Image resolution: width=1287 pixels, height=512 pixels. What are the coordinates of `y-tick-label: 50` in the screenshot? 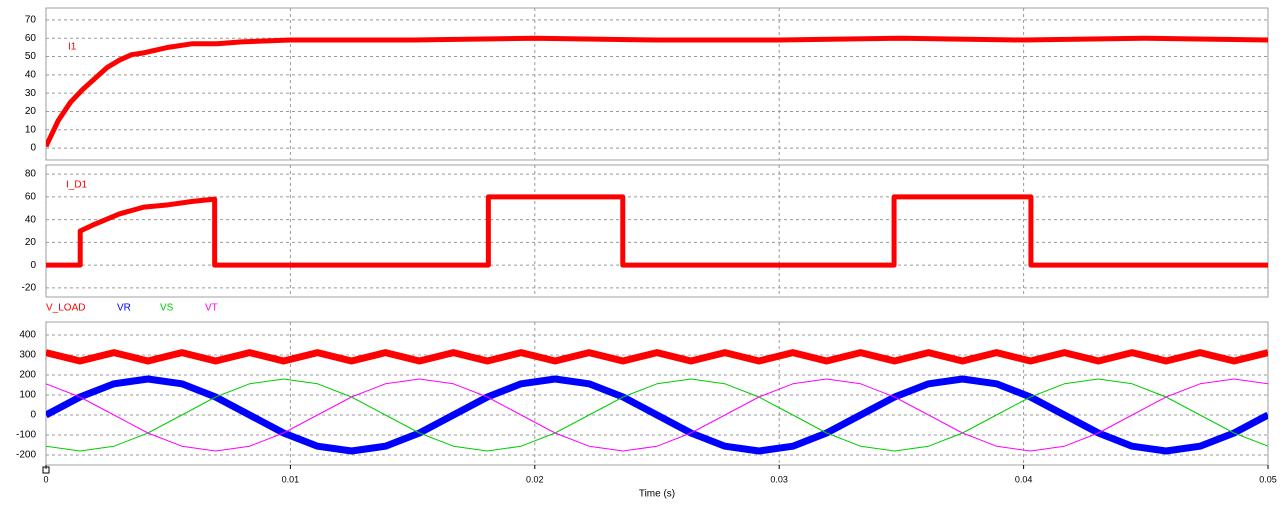 It's located at (31, 56).